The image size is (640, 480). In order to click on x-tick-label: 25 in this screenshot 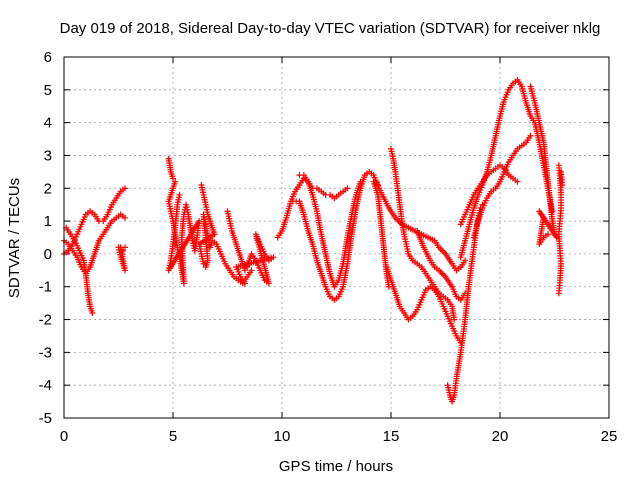, I will do `click(609, 436)`.